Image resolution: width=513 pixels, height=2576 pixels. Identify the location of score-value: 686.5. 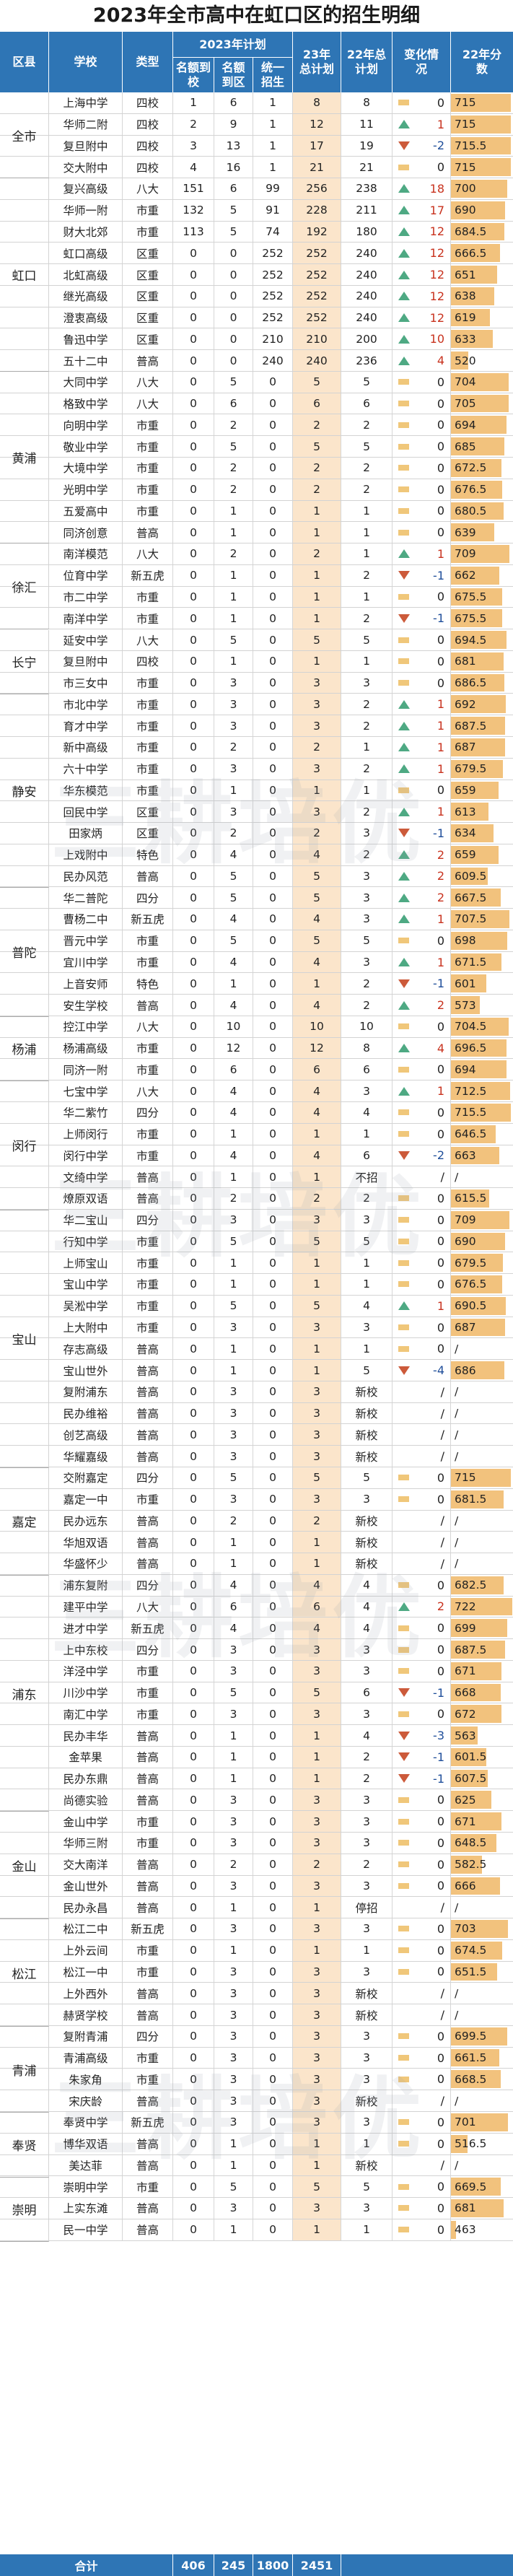
(471, 683).